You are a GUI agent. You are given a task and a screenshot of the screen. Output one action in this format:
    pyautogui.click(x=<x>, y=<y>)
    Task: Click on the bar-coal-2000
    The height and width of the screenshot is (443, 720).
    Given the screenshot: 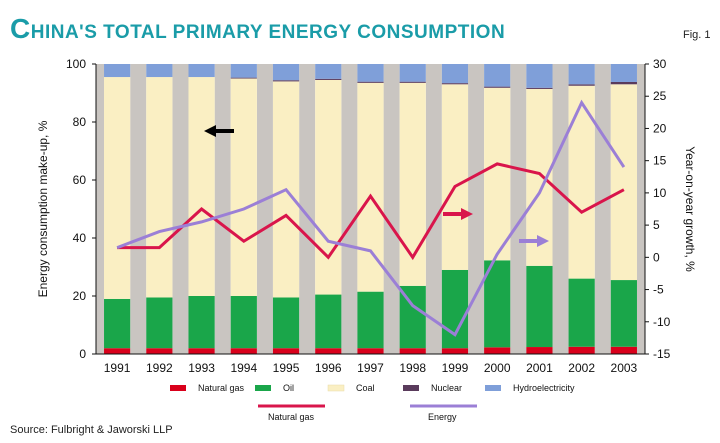 What is the action you would take?
    pyautogui.click(x=497, y=174)
    